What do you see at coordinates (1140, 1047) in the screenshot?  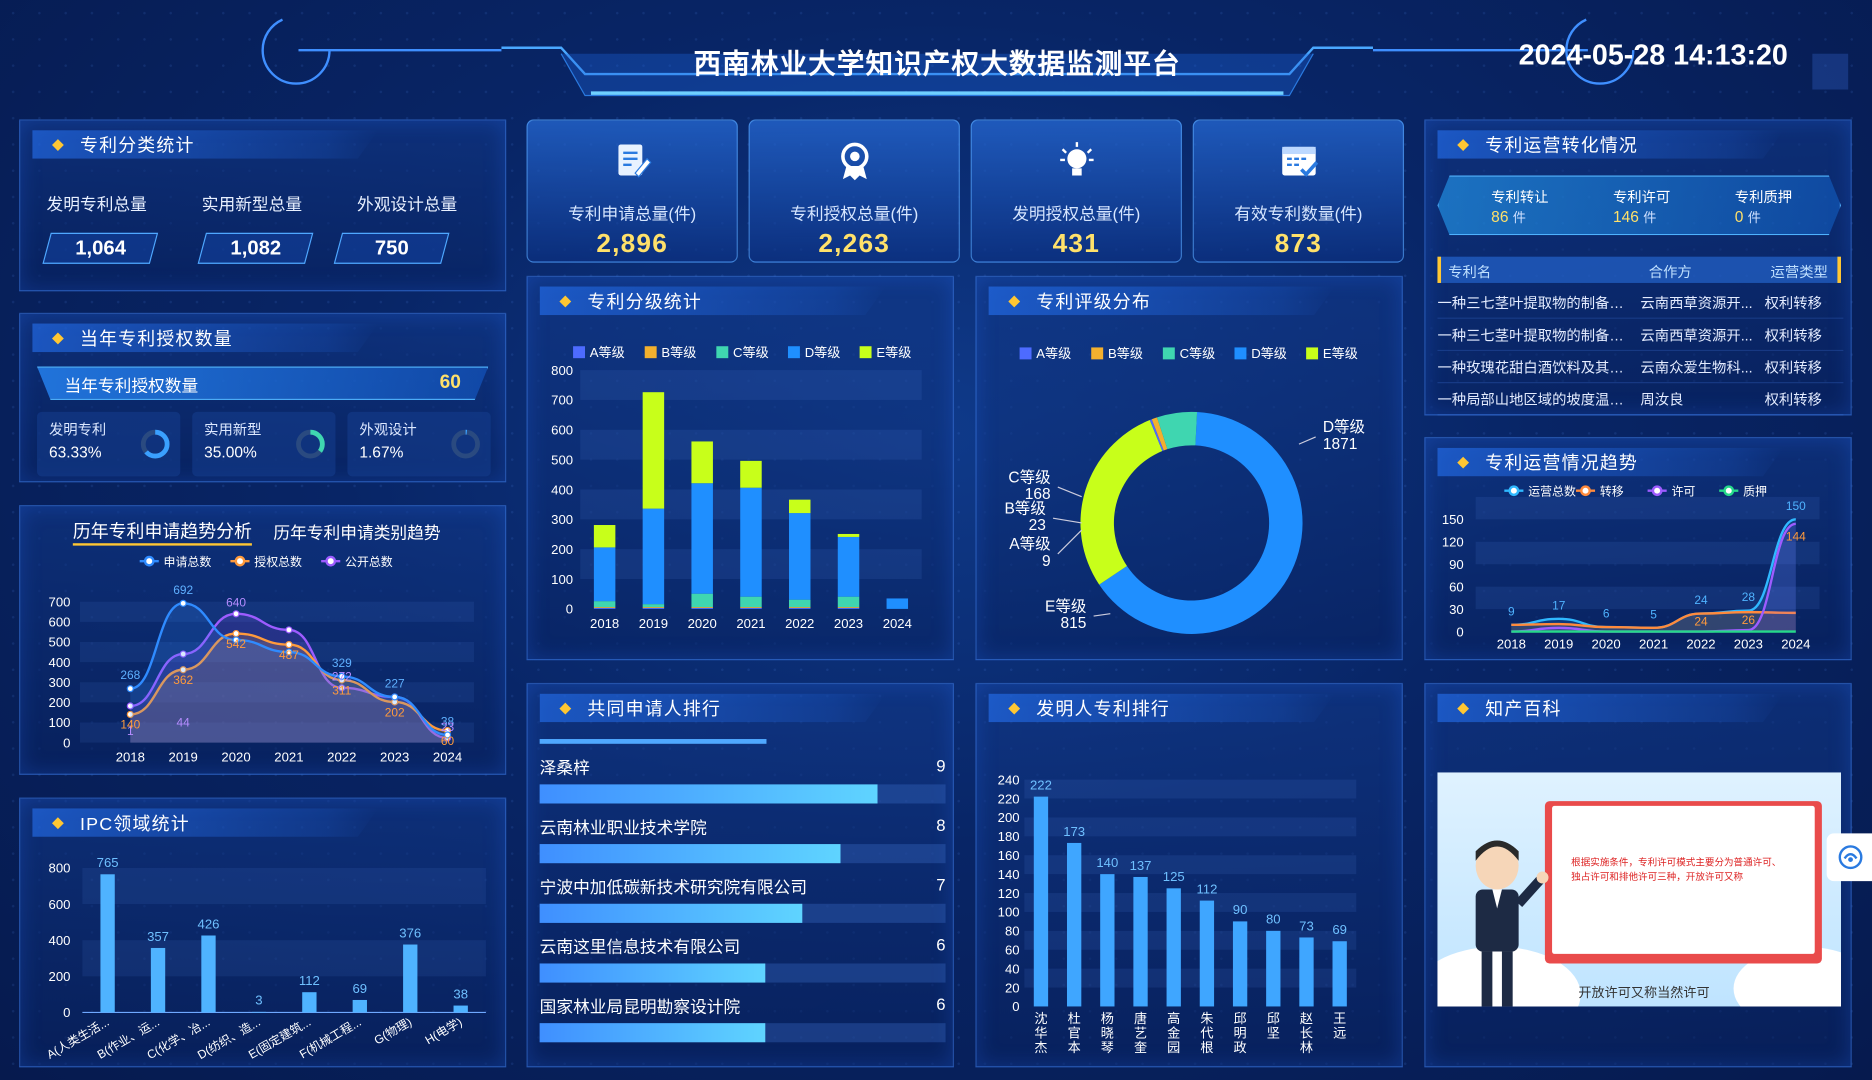 I see `inventor-name-char: 奎` at bounding box center [1140, 1047].